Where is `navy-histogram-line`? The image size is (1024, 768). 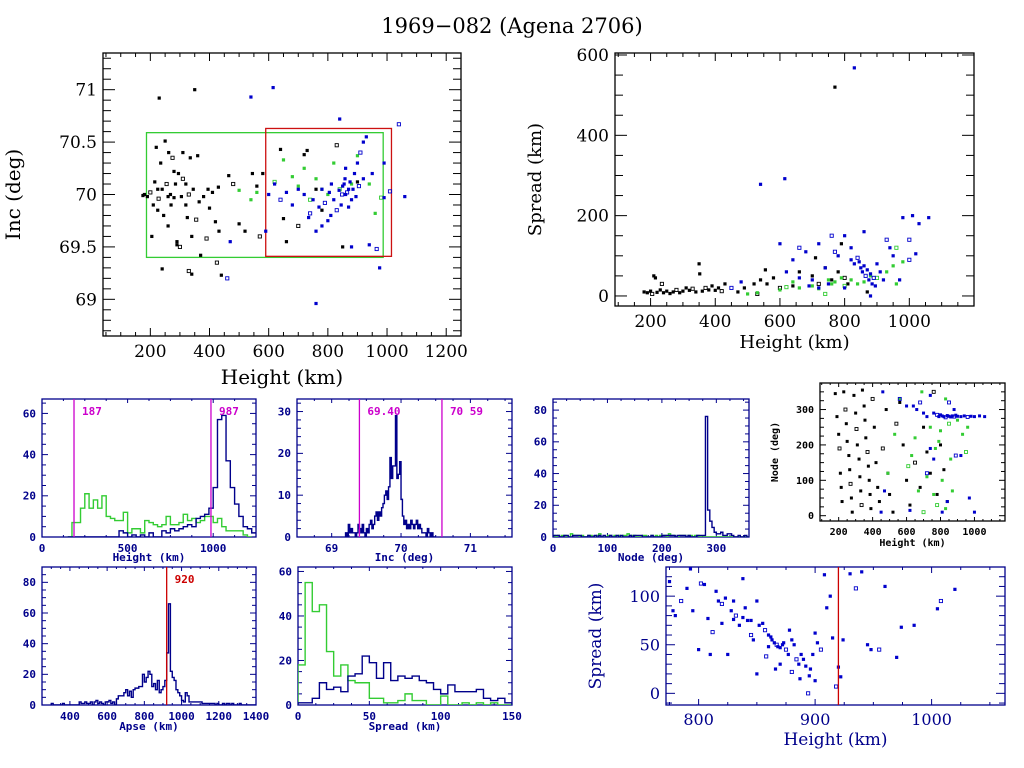
navy-histogram-line is located at coordinates (651, 476).